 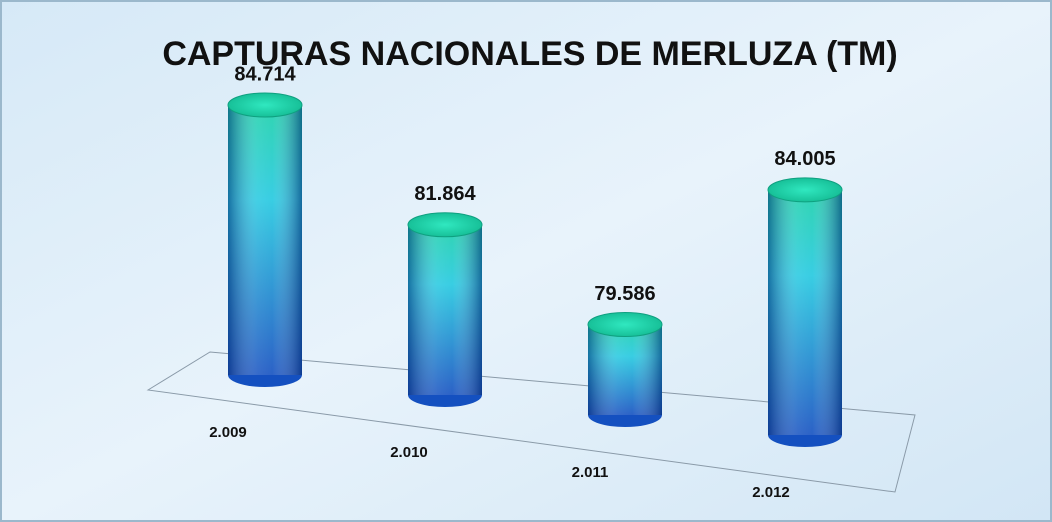 What do you see at coordinates (228, 432) in the screenshot?
I see `x-tick-label: 2.009` at bounding box center [228, 432].